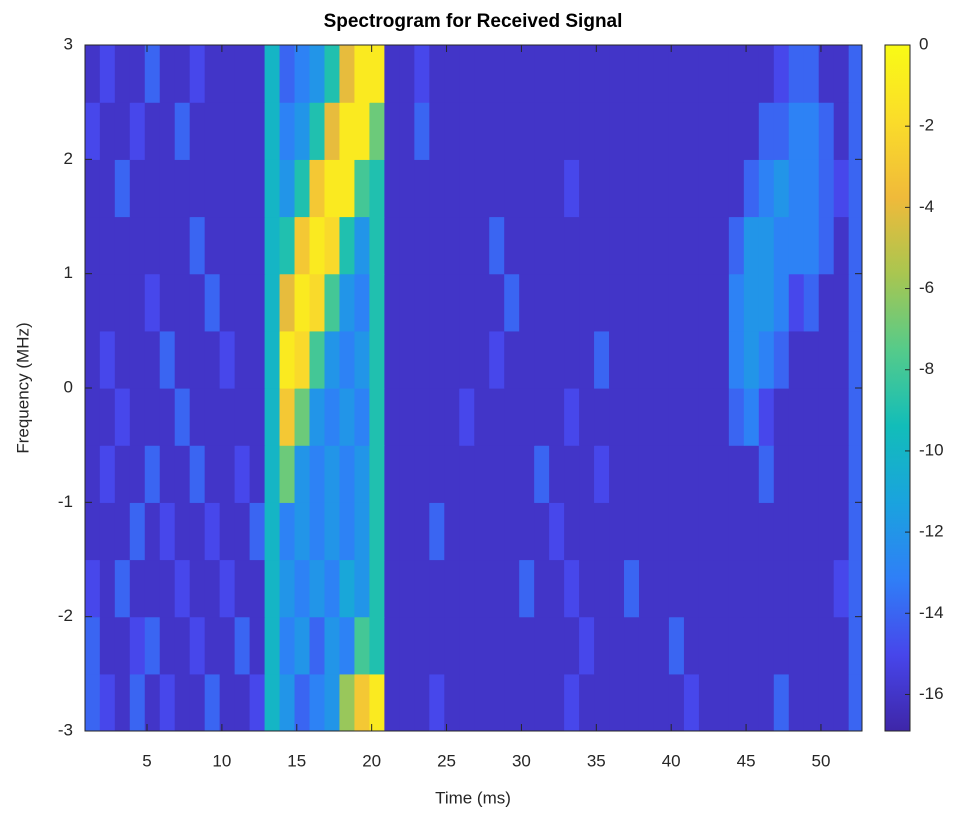 This screenshot has height=817, width=976. What do you see at coordinates (746, 760) in the screenshot?
I see `x-tick-label: 45` at bounding box center [746, 760].